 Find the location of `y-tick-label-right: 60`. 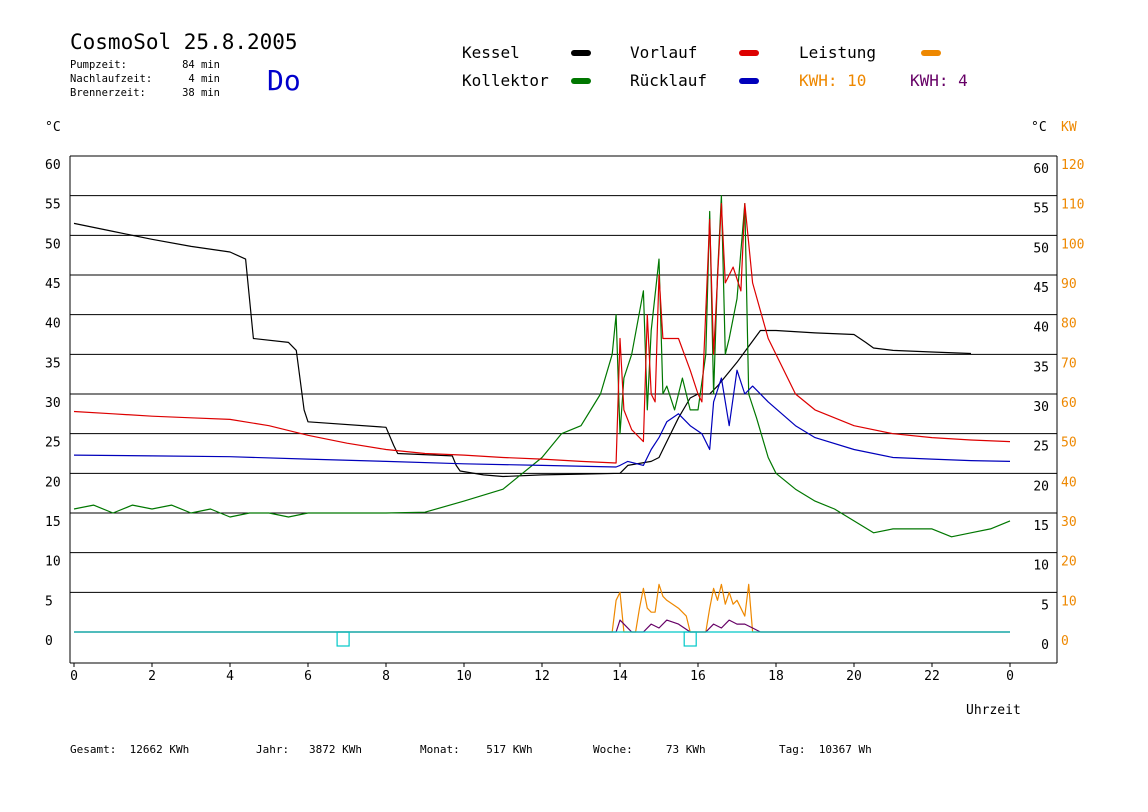

y-tick-label-right: 60 is located at coordinates (1041, 169).